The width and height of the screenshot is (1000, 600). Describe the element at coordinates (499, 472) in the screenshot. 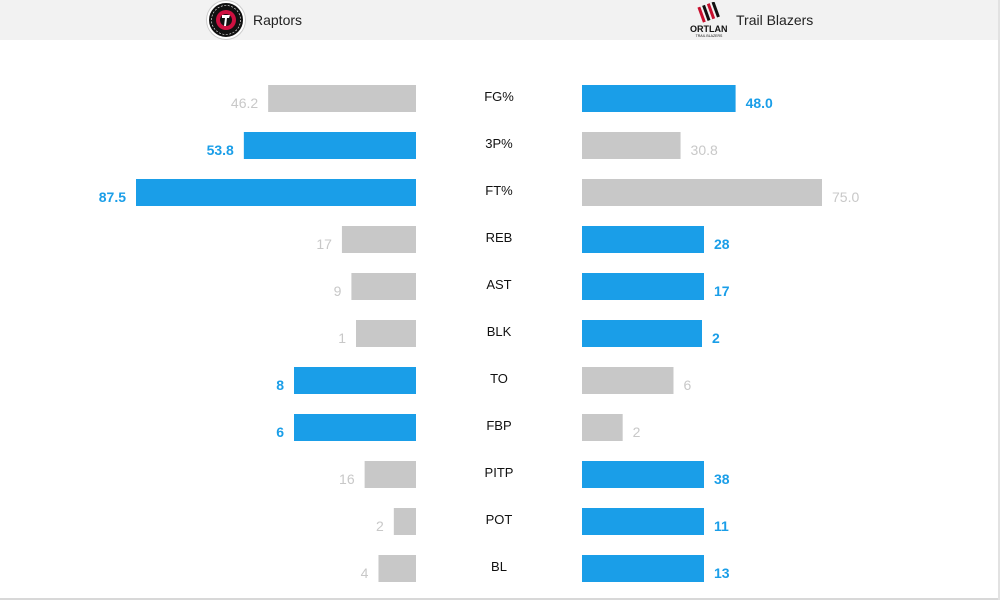

I see `stat-label-pitp: PITP` at that location.